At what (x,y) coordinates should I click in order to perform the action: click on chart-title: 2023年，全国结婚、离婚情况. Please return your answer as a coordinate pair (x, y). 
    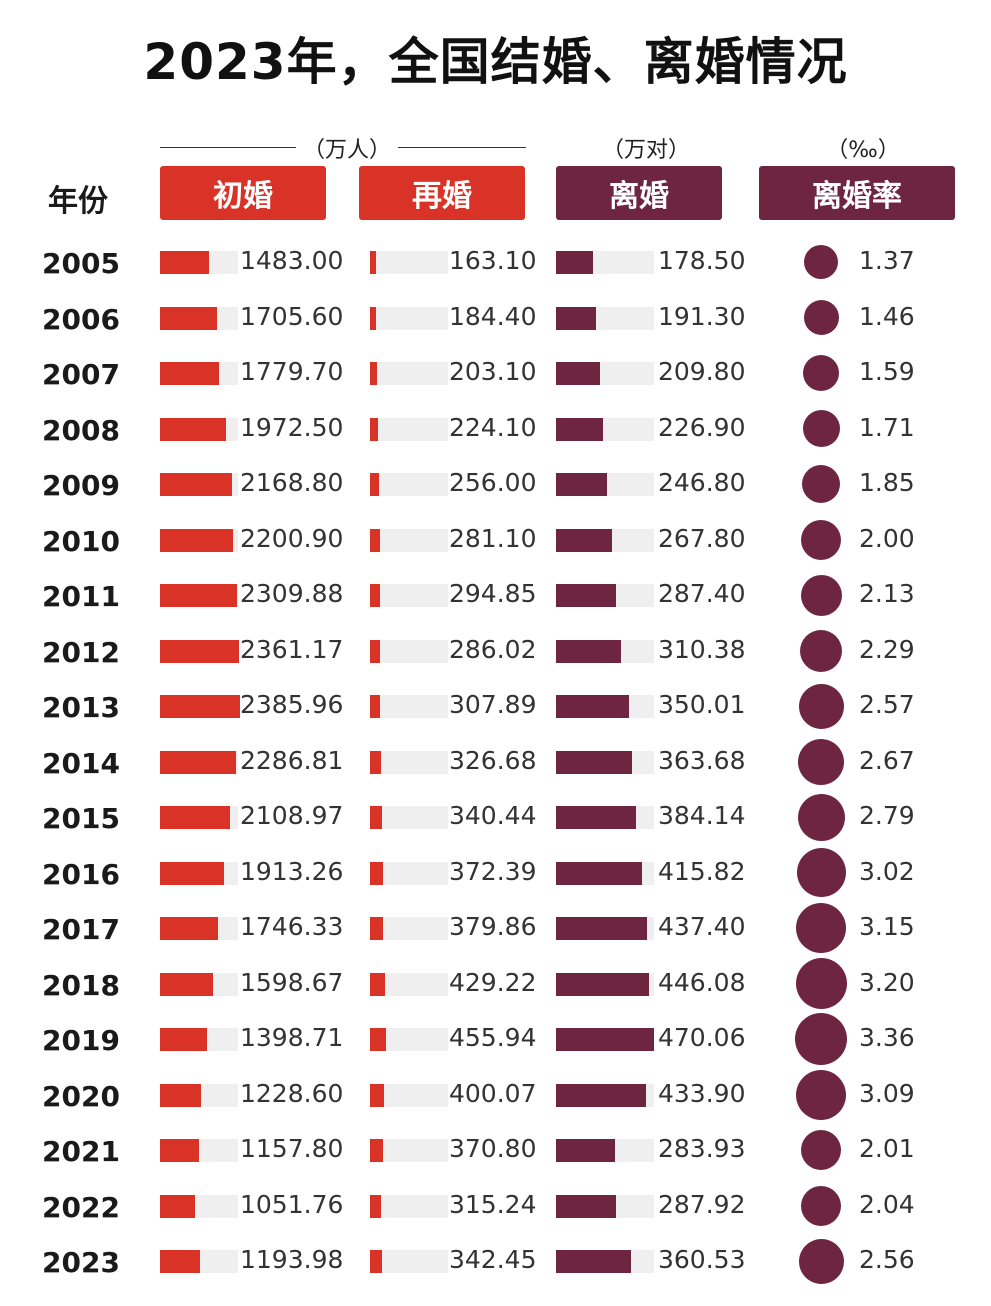
    Looking at the image, I should click on (495, 62).